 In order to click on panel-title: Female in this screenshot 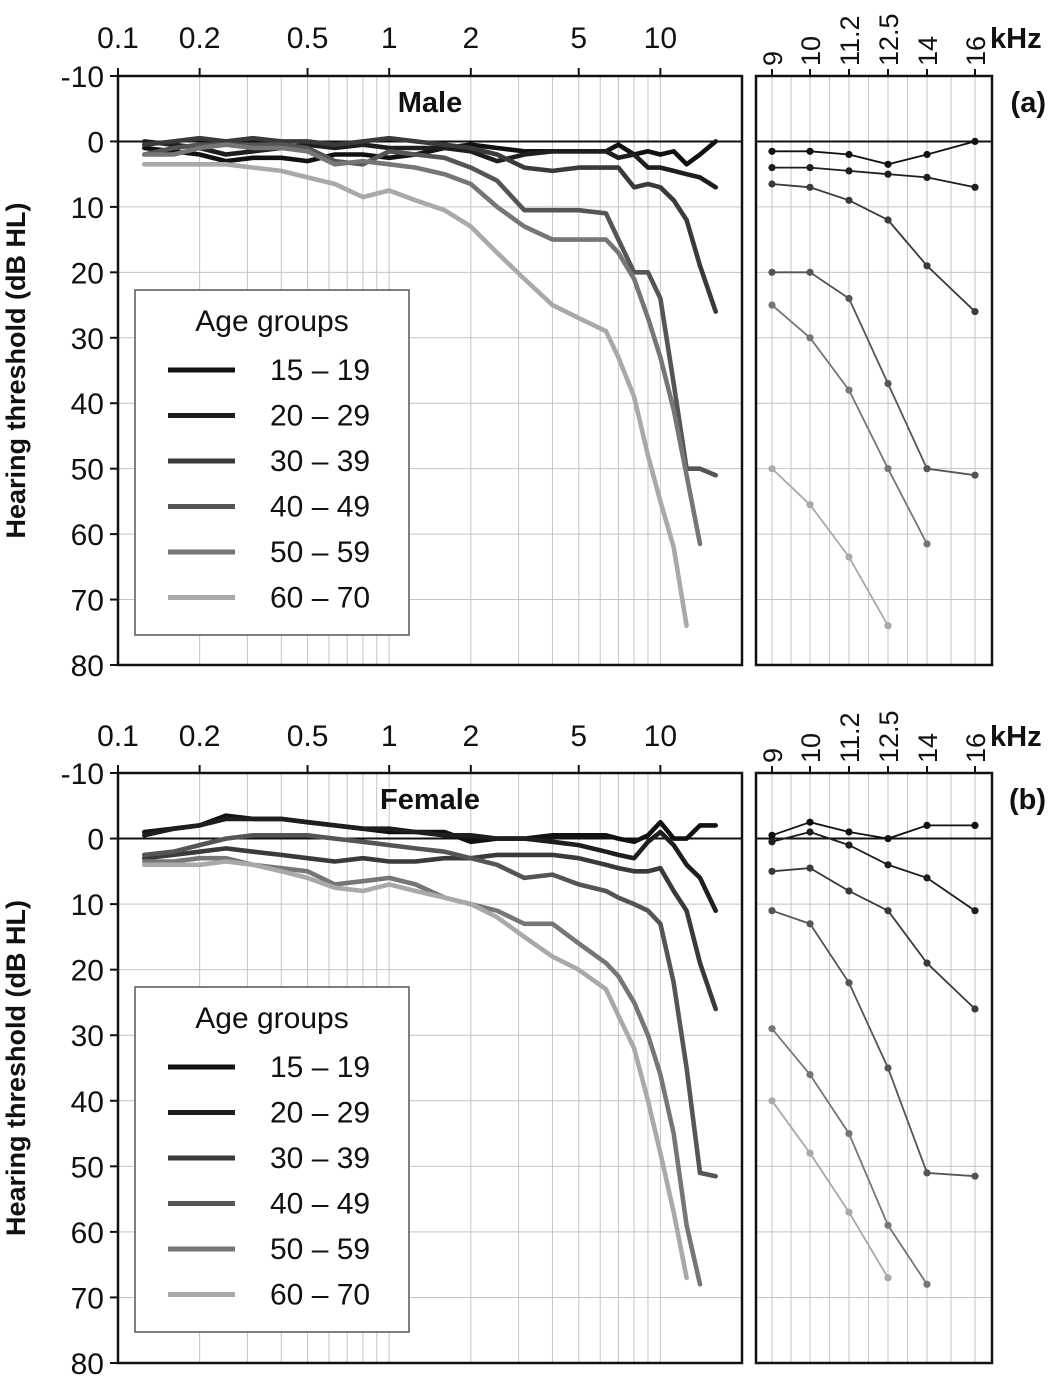, I will do `click(430, 800)`.